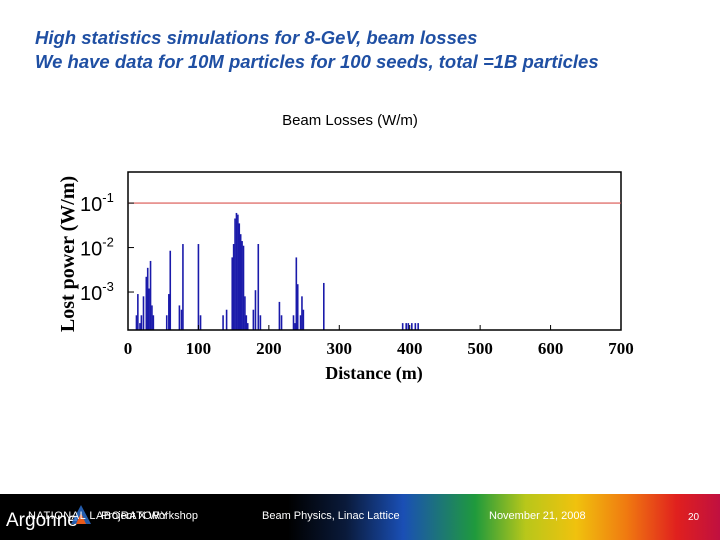  I want to click on y-axis-ticks: 10⁻¹ 10⁻² 10⁻³, so click(107, 247).